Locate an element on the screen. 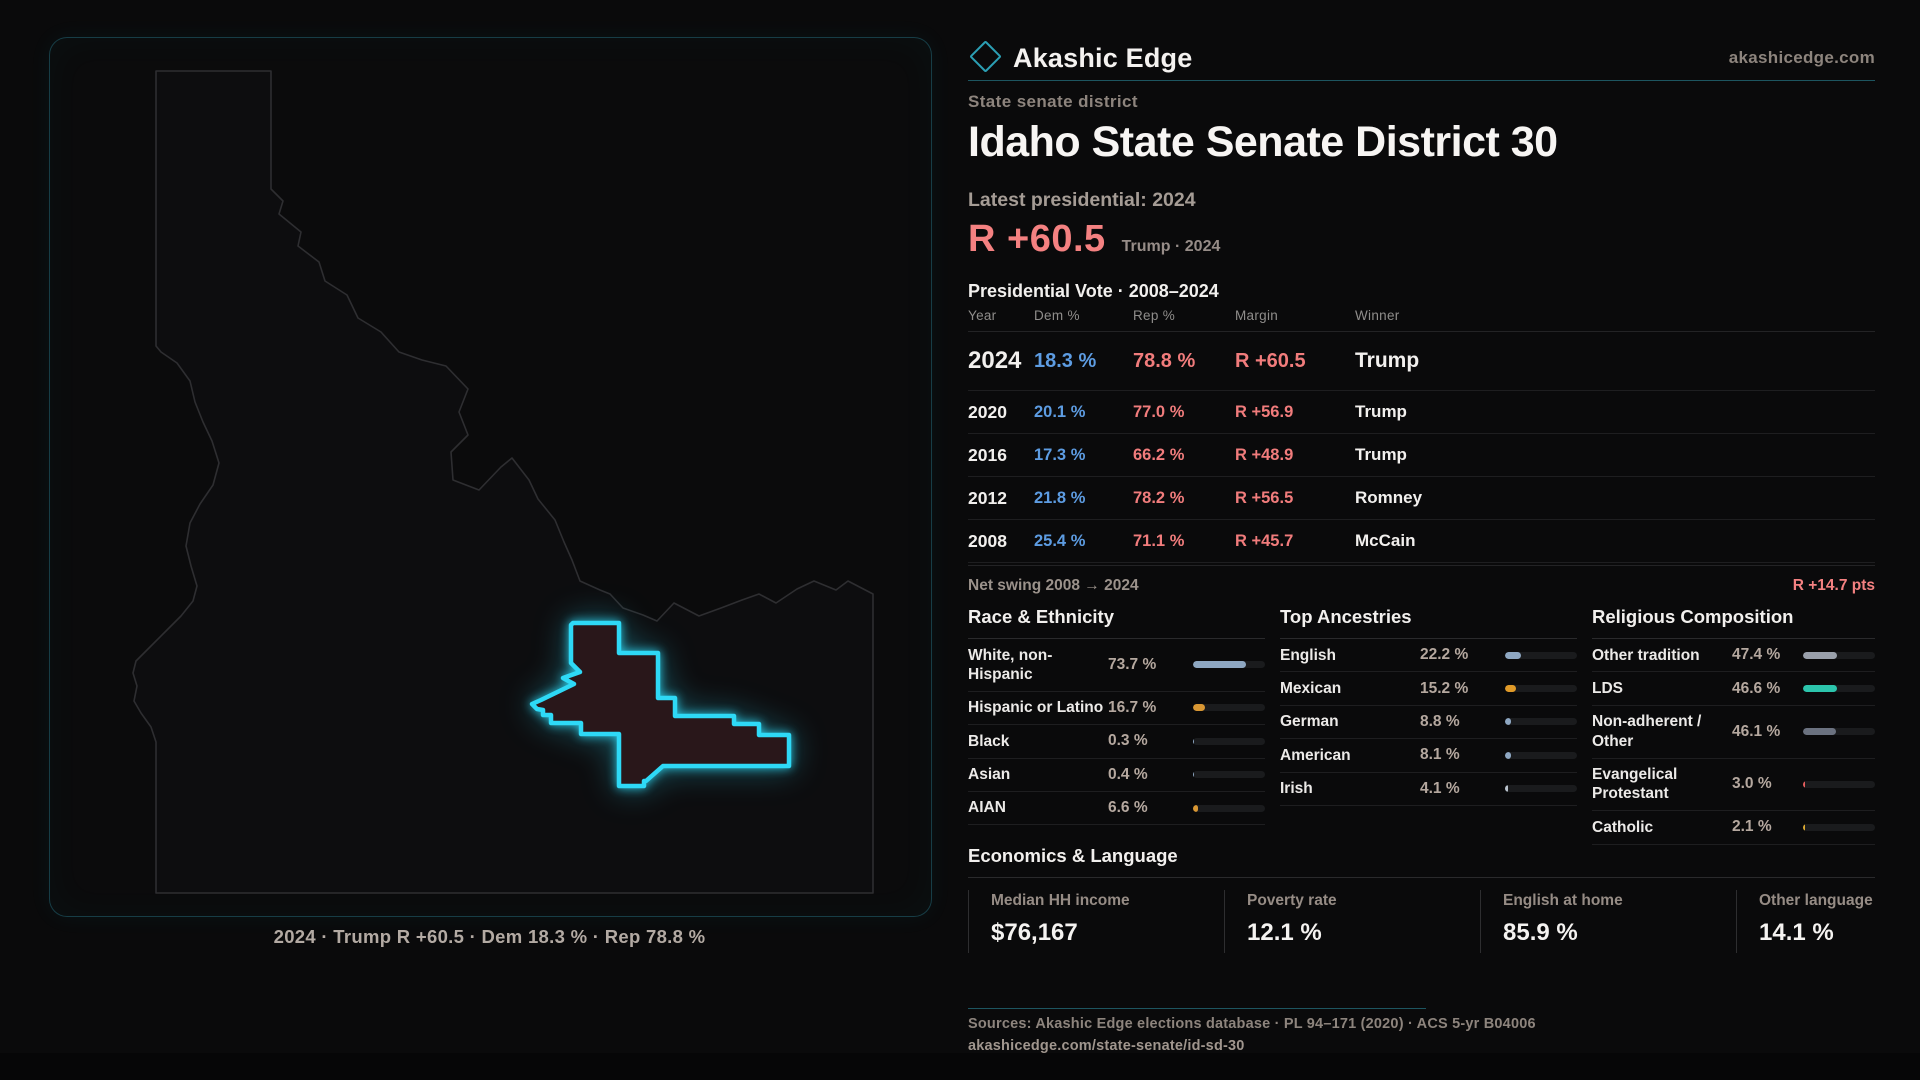  demo-row: Mexican 15.2 % is located at coordinates (1428, 689).